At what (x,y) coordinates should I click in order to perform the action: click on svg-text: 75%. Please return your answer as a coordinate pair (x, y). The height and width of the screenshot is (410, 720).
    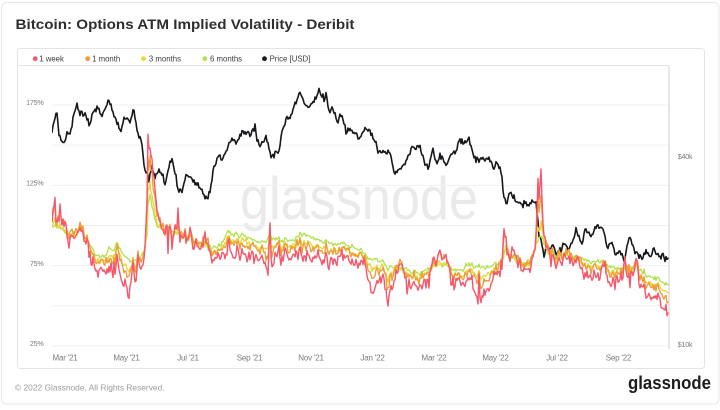
    Looking at the image, I should click on (37, 264).